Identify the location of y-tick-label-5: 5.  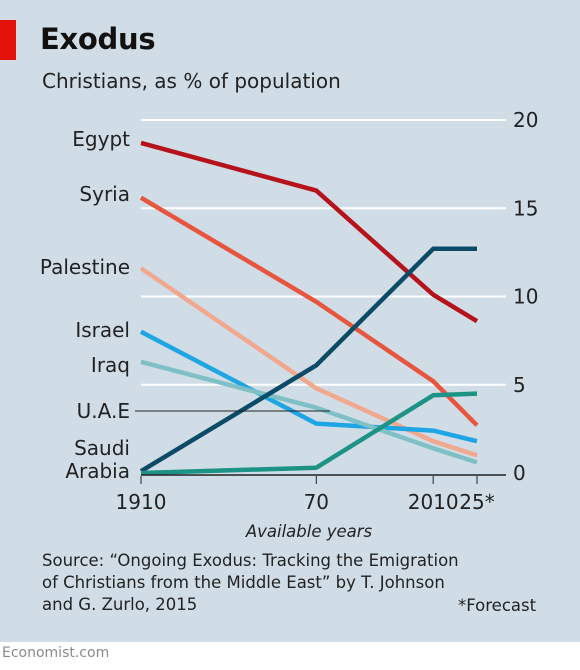
(519, 385).